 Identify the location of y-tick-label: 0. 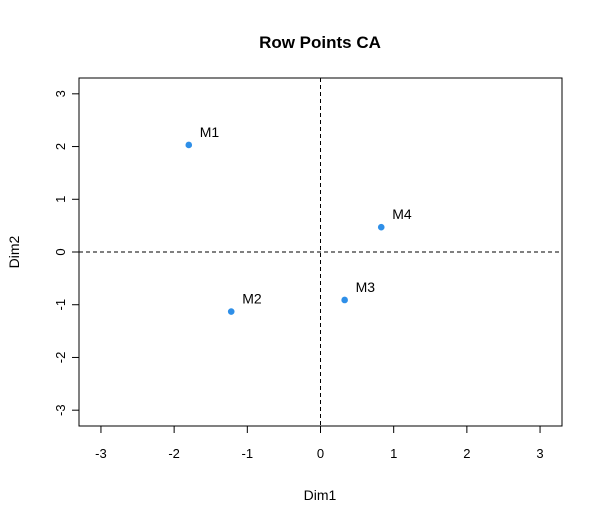
(60, 251).